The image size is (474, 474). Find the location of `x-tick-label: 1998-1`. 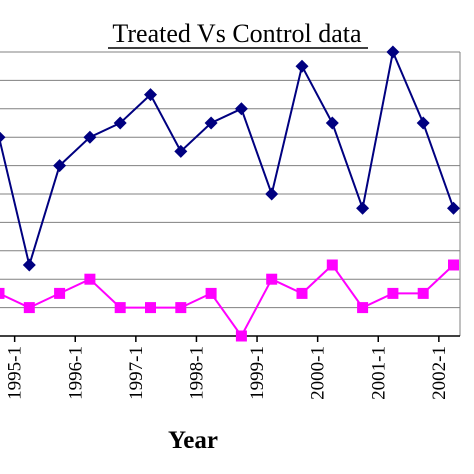

x-tick-label: 1998-1 is located at coordinates (196, 373).